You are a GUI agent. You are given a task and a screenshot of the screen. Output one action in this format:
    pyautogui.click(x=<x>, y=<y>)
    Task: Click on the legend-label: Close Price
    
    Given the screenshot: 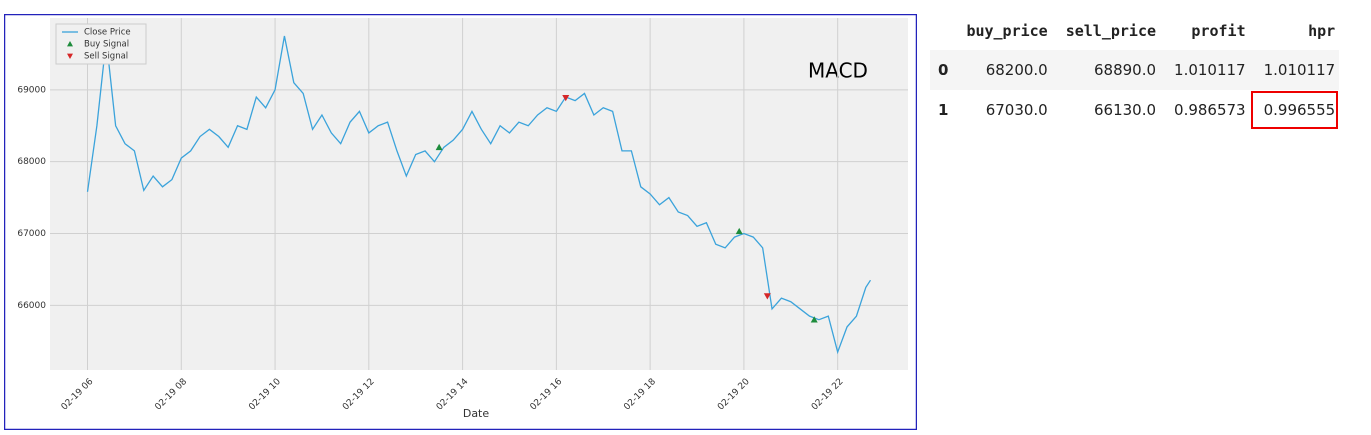 What is the action you would take?
    pyautogui.click(x=107, y=33)
    